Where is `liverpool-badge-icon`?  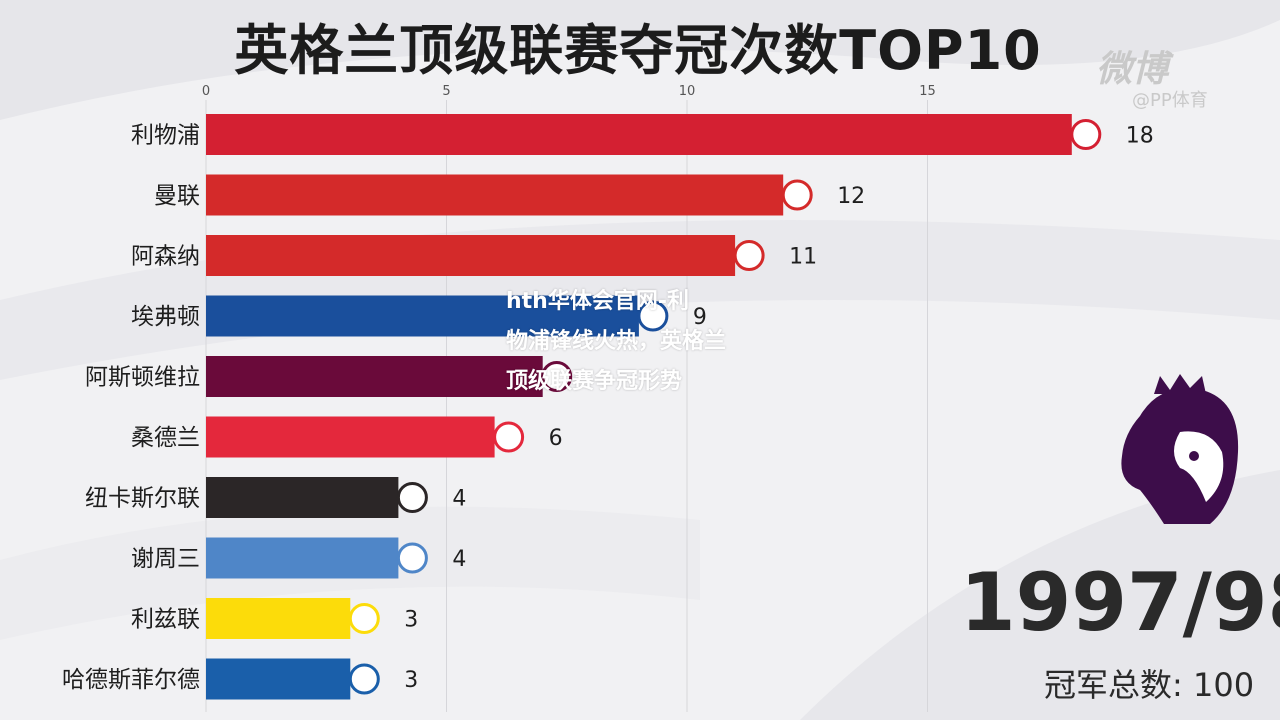
liverpool-badge-icon is located at coordinates (1086, 134).